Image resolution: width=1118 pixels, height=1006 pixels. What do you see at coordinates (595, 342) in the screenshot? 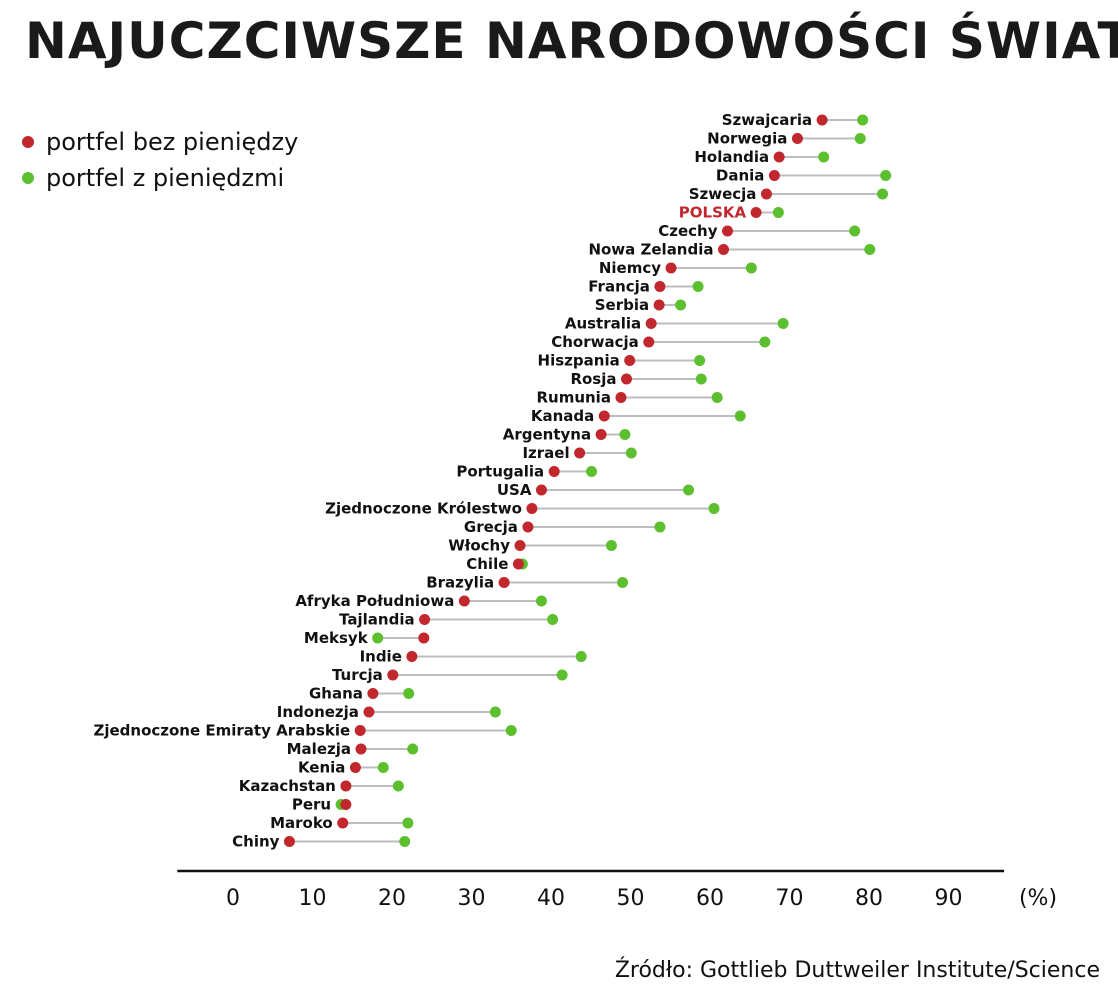
I see `country-label: Chorwacja` at bounding box center [595, 342].